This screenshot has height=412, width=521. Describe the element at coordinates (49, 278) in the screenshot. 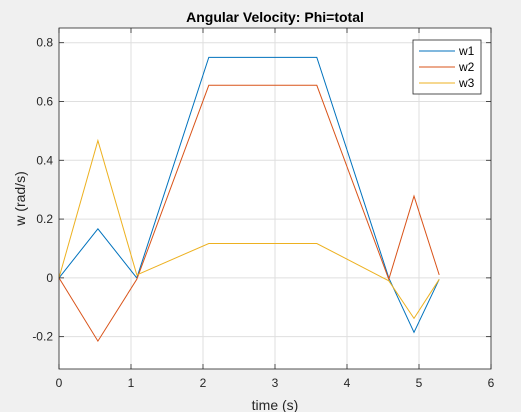

I see `y-tick-label: 0` at that location.